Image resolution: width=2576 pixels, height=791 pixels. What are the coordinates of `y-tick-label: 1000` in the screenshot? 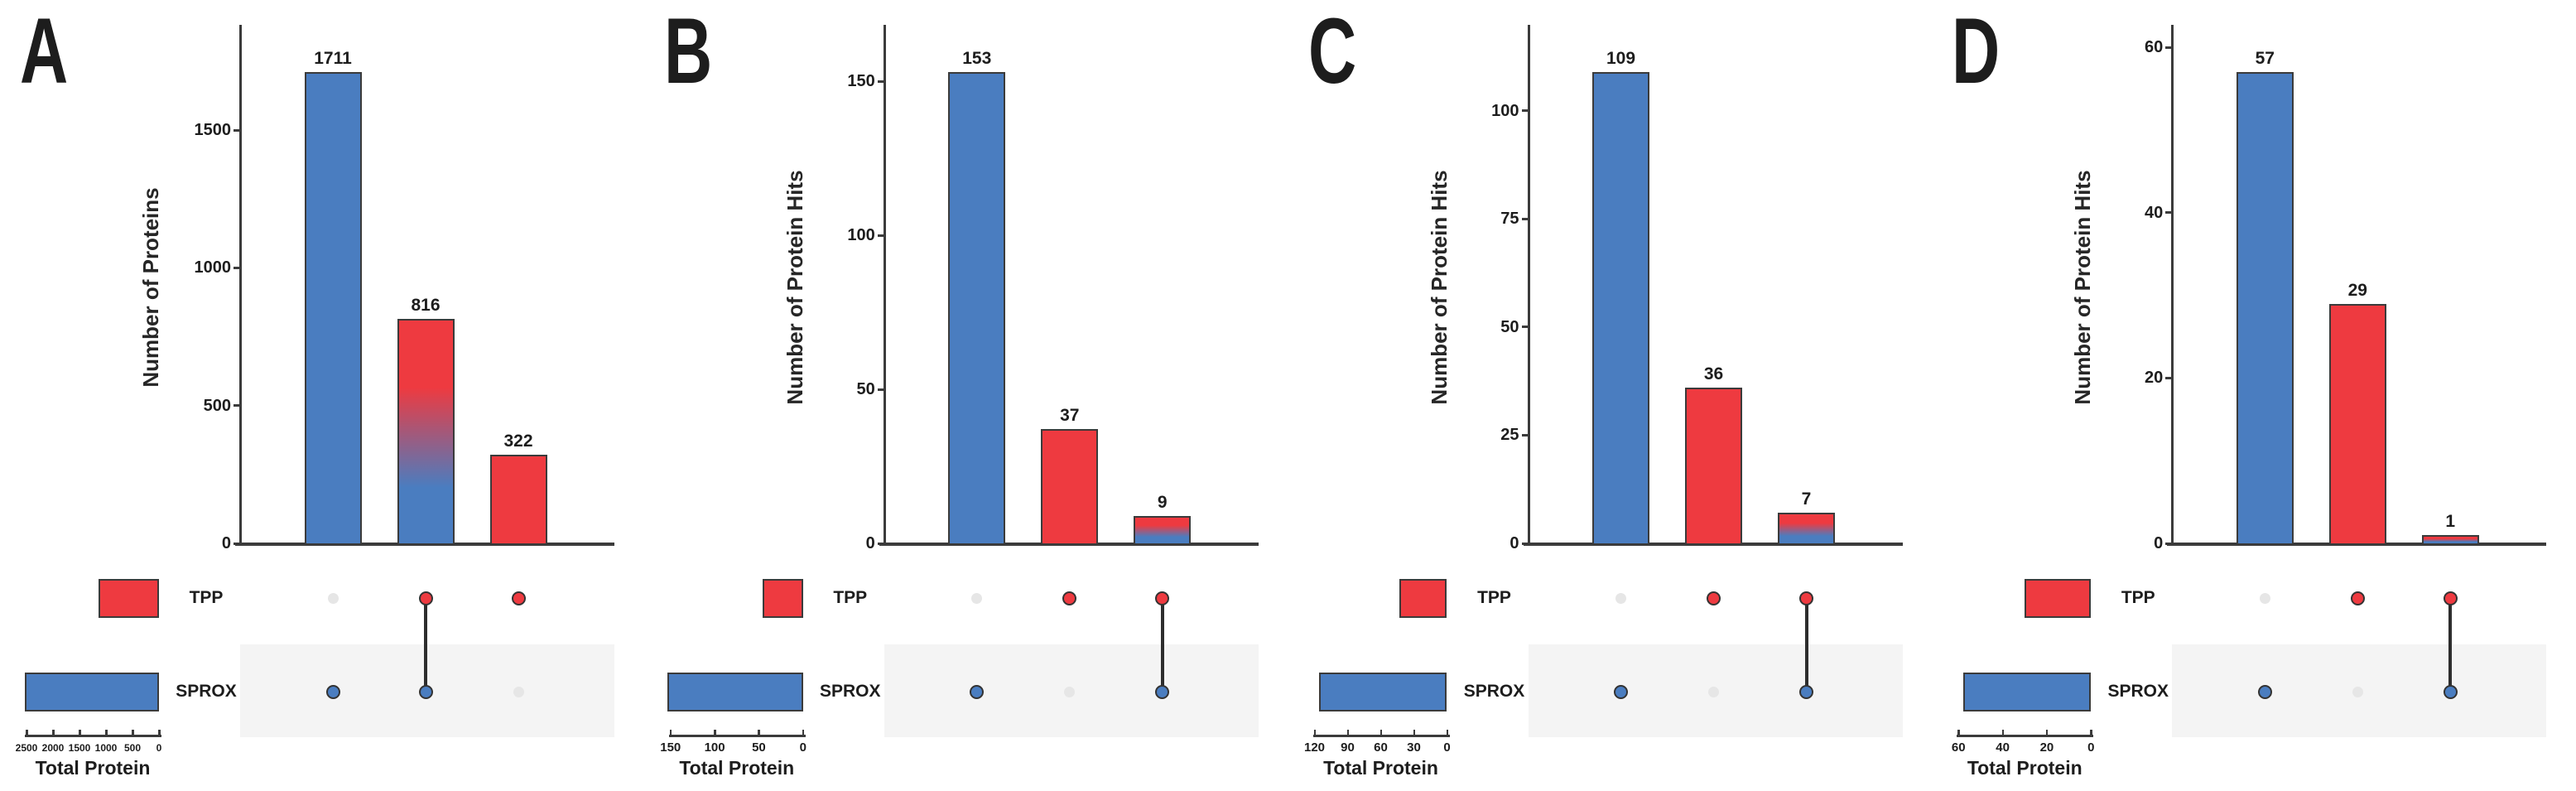 It's located at (213, 267).